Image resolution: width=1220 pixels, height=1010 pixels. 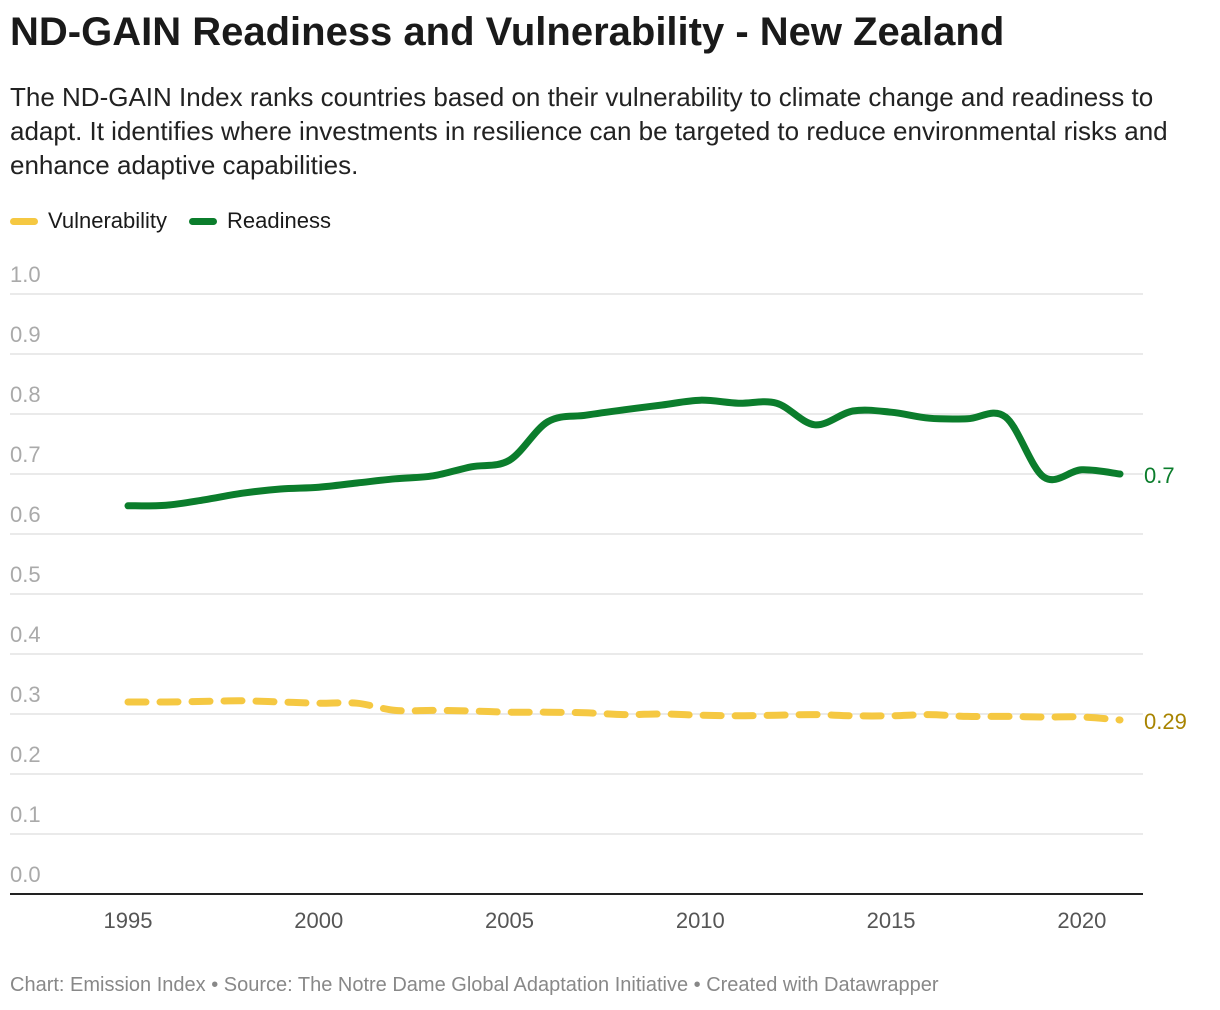 What do you see at coordinates (700, 920) in the screenshot?
I see `x-tick-label: 2010` at bounding box center [700, 920].